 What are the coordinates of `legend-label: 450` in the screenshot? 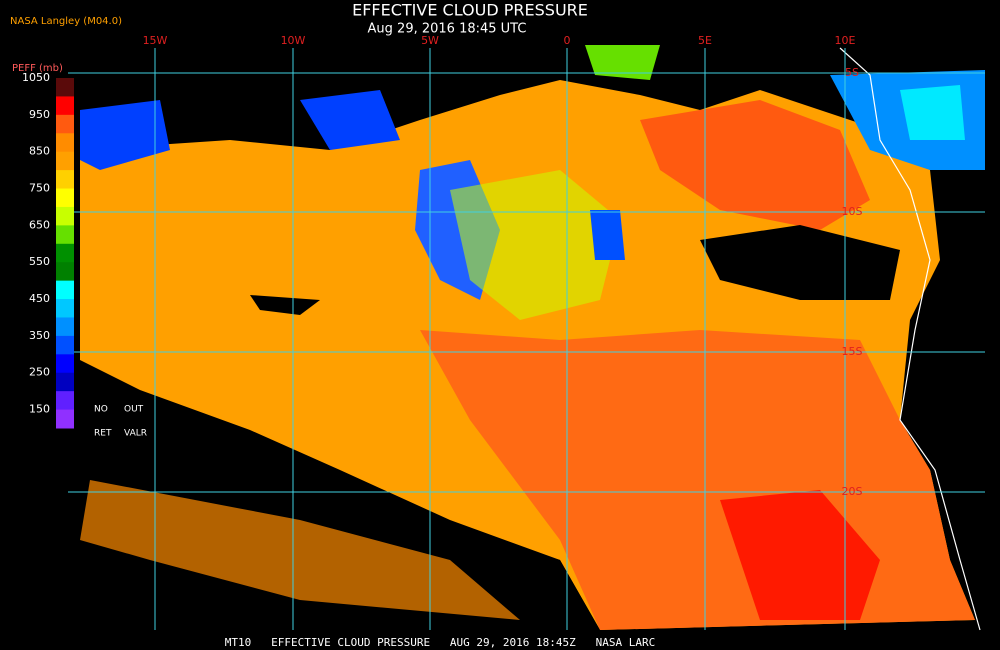 It's located at (39, 298).